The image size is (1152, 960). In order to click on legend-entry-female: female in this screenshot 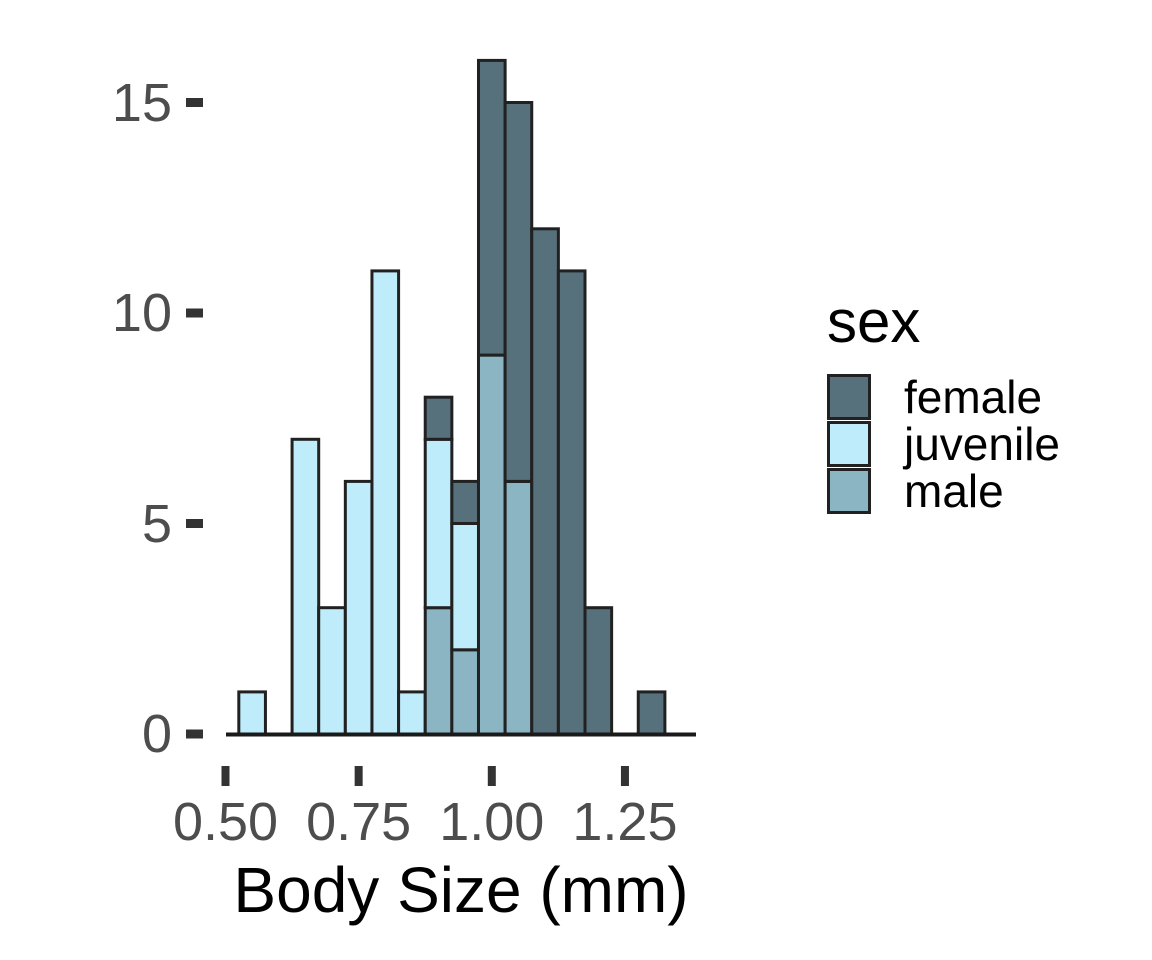, I will do `click(943, 397)`.